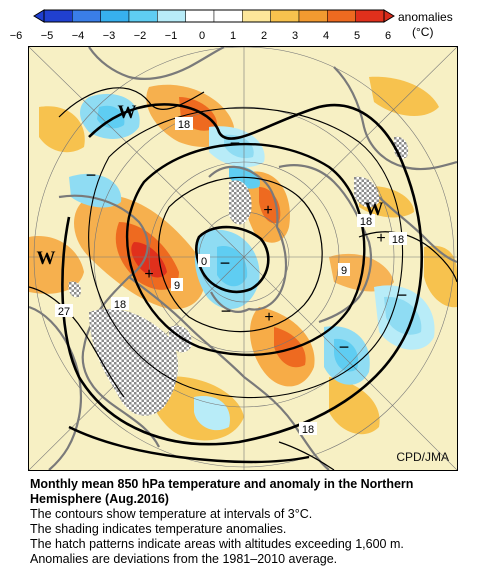 The image size is (480, 570). Describe the element at coordinates (233, 36) in the screenshot. I see `colorbar-tick-label: 1` at that location.